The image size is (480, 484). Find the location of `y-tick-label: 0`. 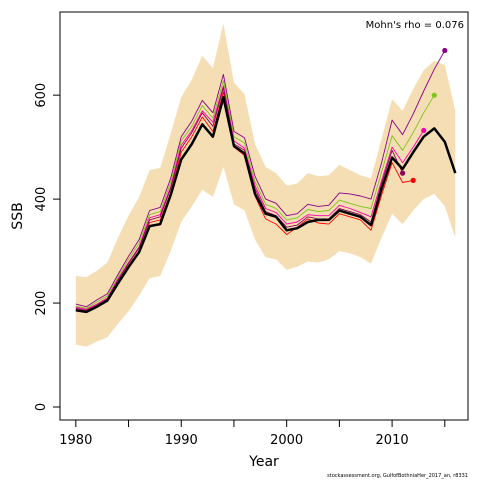

y-tick-label: 0 is located at coordinates (41, 407).